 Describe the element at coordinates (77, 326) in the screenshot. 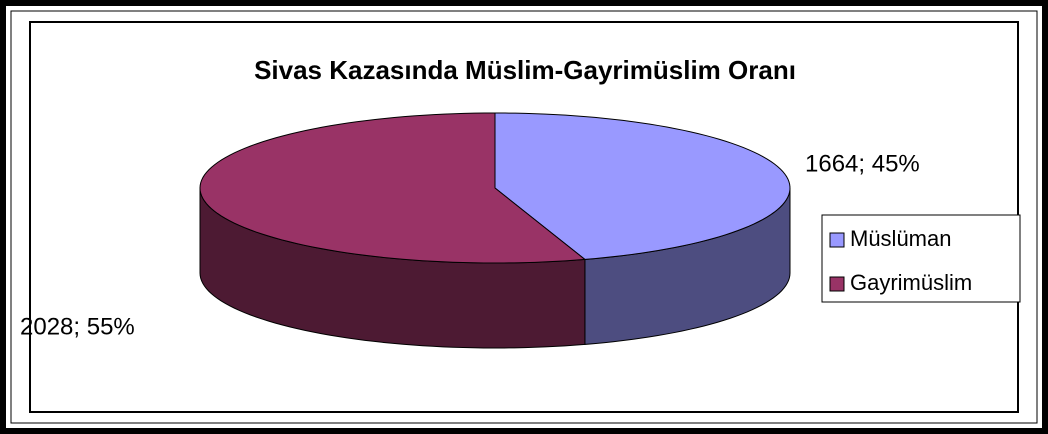

I see `data-label: 2028; 55%` at that location.